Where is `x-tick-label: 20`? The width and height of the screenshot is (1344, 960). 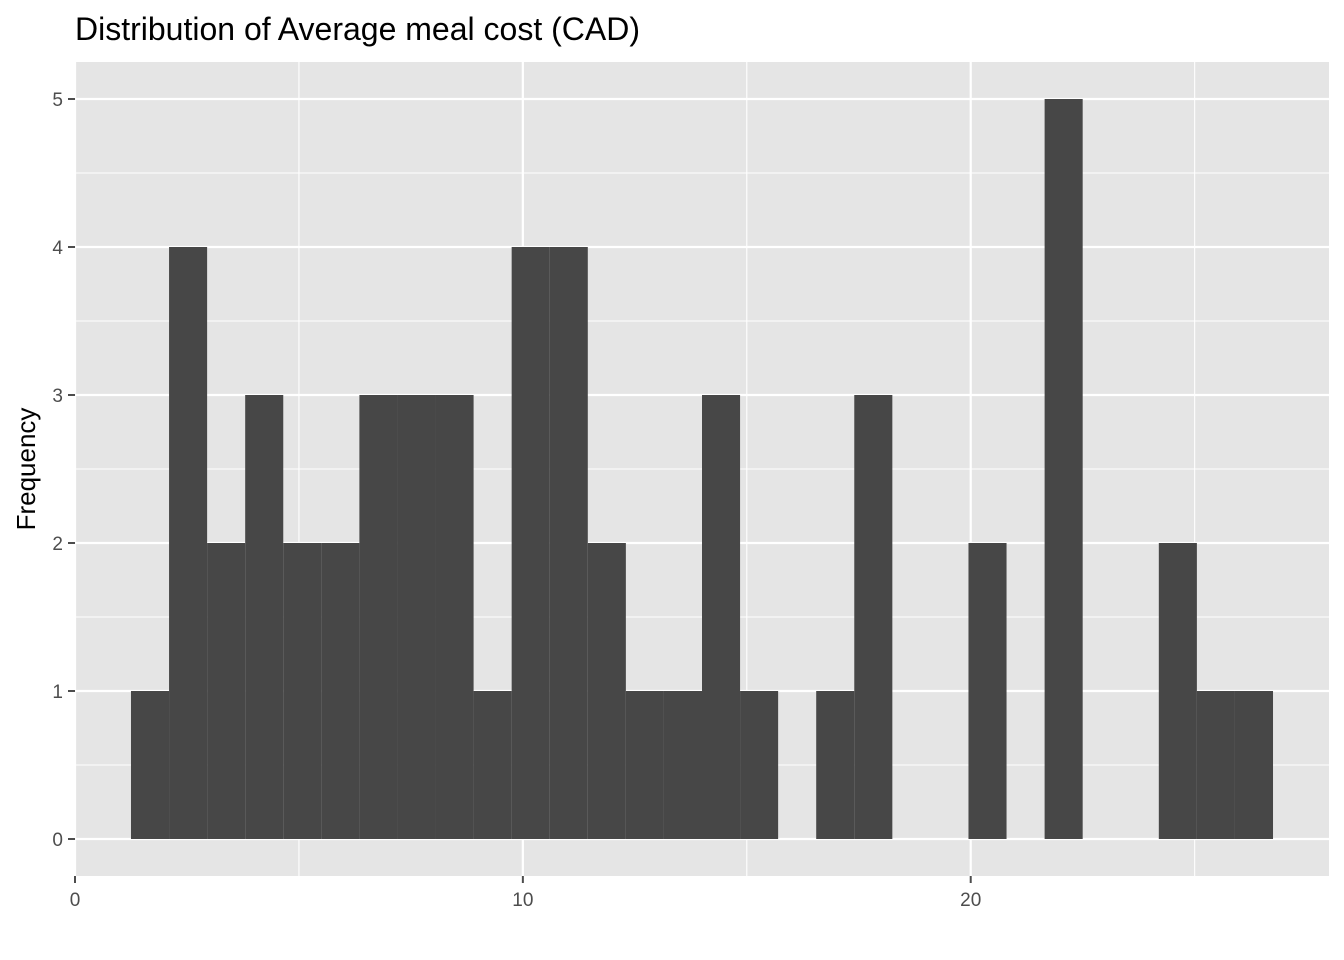 x-tick-label: 20 is located at coordinates (970, 900).